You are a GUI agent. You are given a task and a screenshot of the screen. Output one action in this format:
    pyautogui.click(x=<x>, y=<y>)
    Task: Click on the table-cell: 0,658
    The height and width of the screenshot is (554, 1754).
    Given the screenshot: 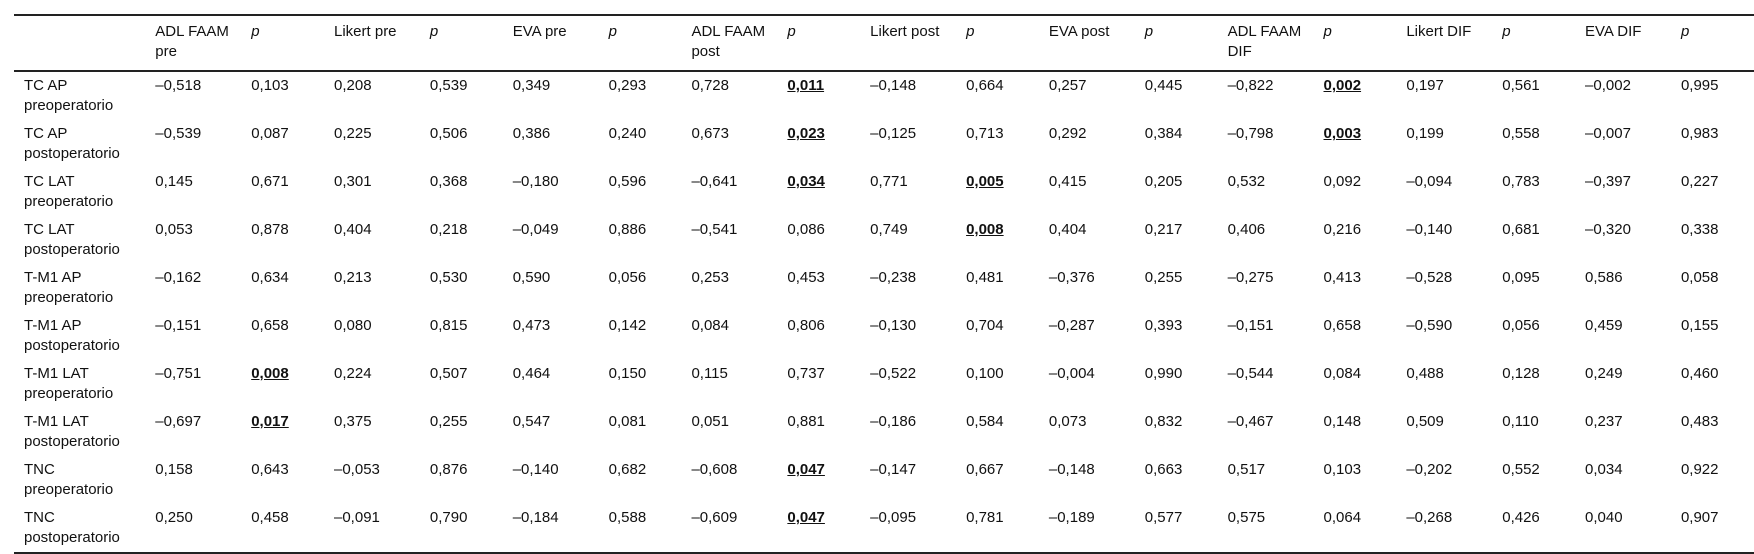 What is the action you would take?
    pyautogui.click(x=1342, y=325)
    